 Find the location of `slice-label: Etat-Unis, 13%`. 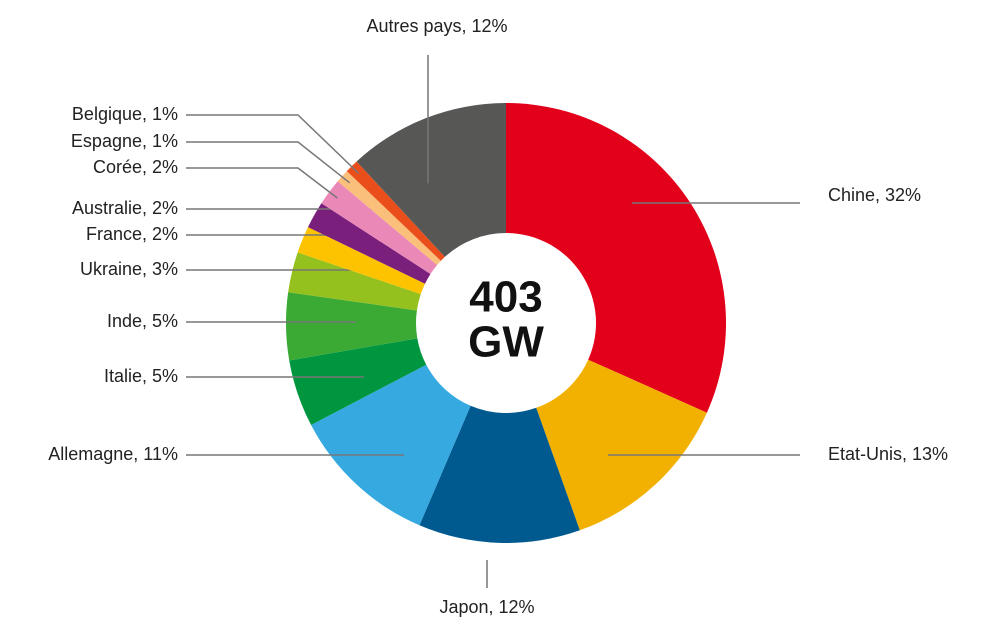

slice-label: Etat-Unis, 13% is located at coordinates (888, 454).